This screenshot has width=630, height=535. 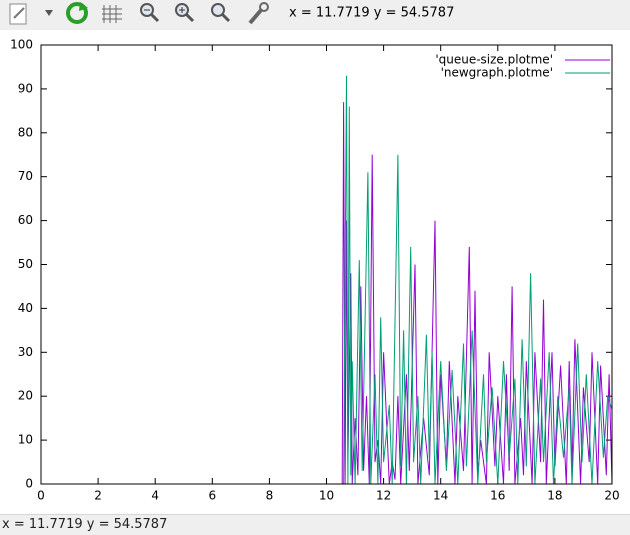 I want to click on y-tick-label: 40, so click(x=25, y=308).